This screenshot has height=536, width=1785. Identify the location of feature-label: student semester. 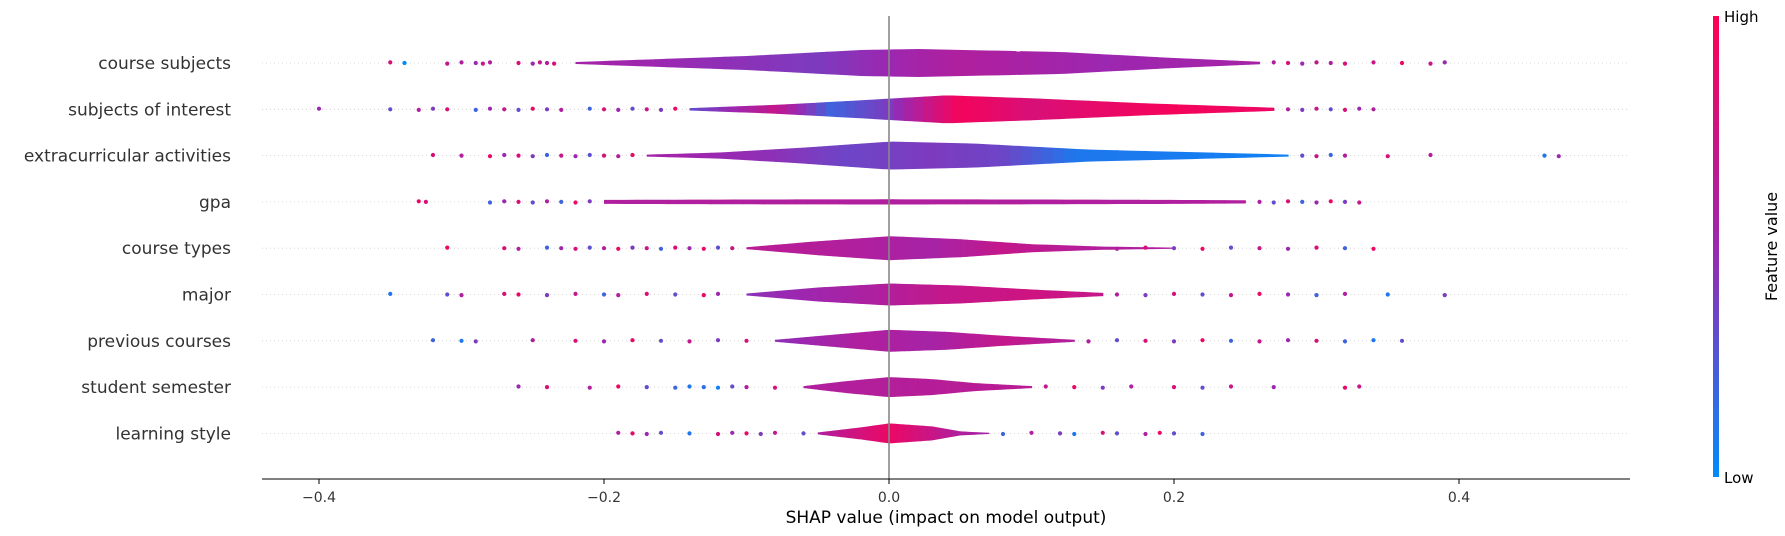
(156, 388).